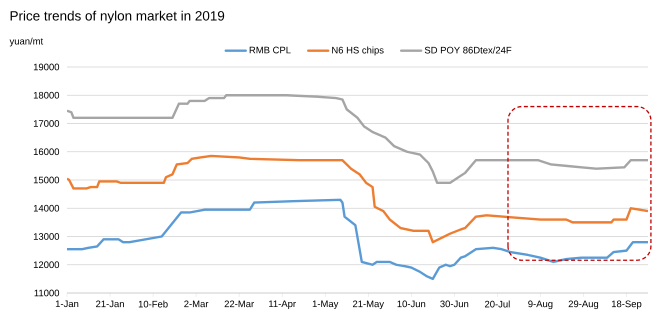 Image resolution: width=668 pixels, height=327 pixels. What do you see at coordinates (468, 50) in the screenshot?
I see `legend-label: SD POY 86Dtex/24F` at bounding box center [468, 50].